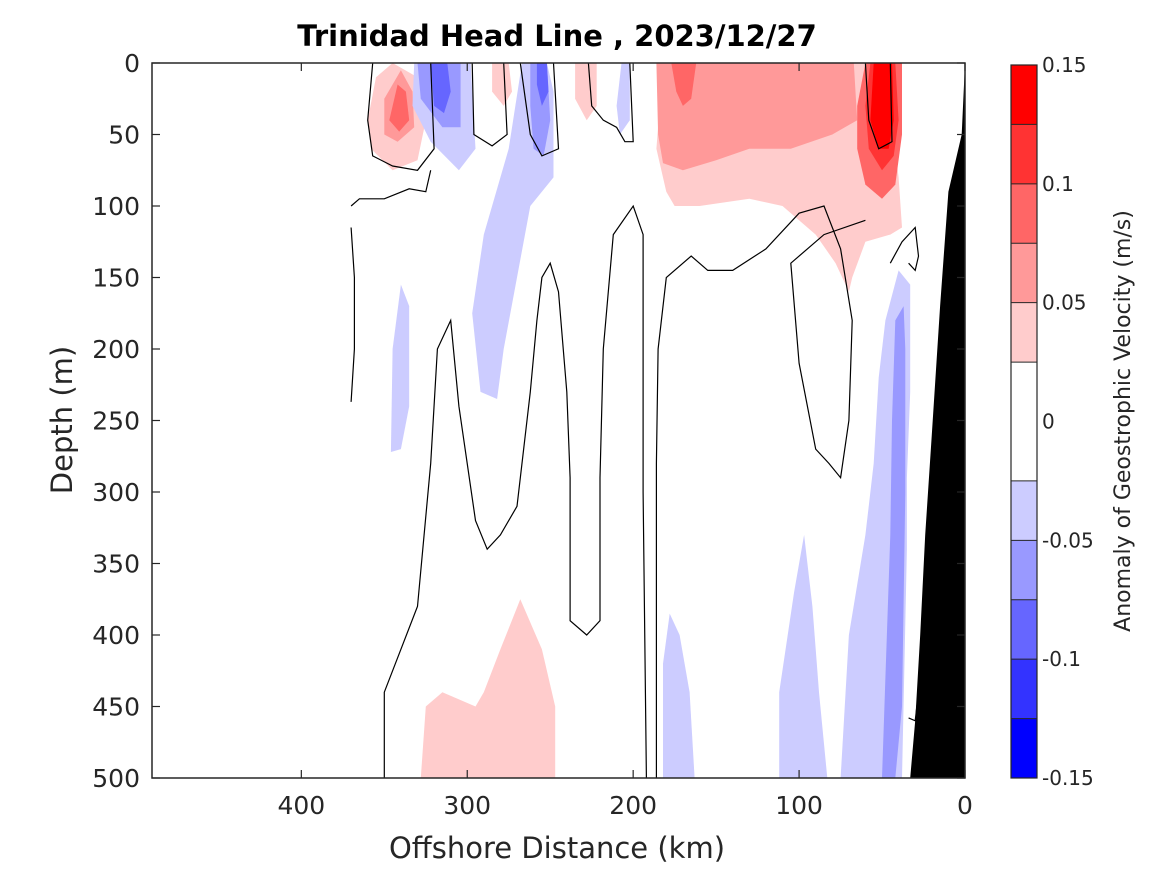  What do you see at coordinates (301, 805) in the screenshot?
I see `x-tick-label: 400` at bounding box center [301, 805].